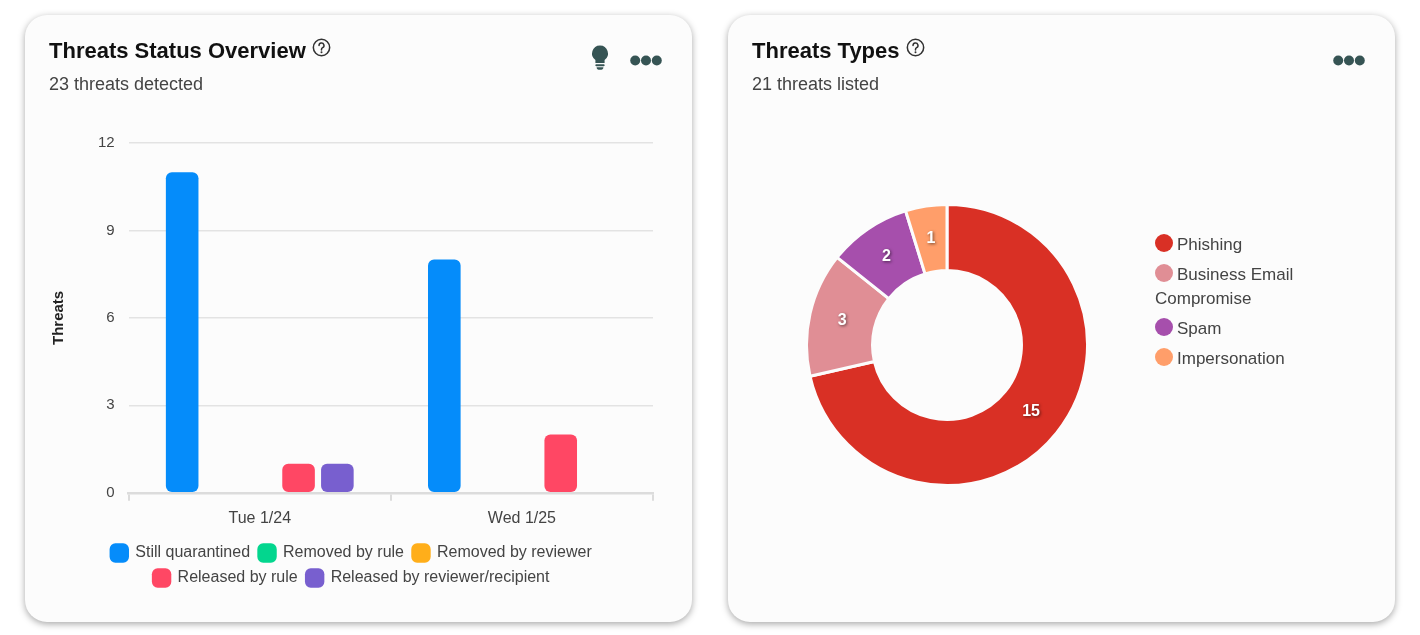  I want to click on data-label: 2, so click(886, 255).